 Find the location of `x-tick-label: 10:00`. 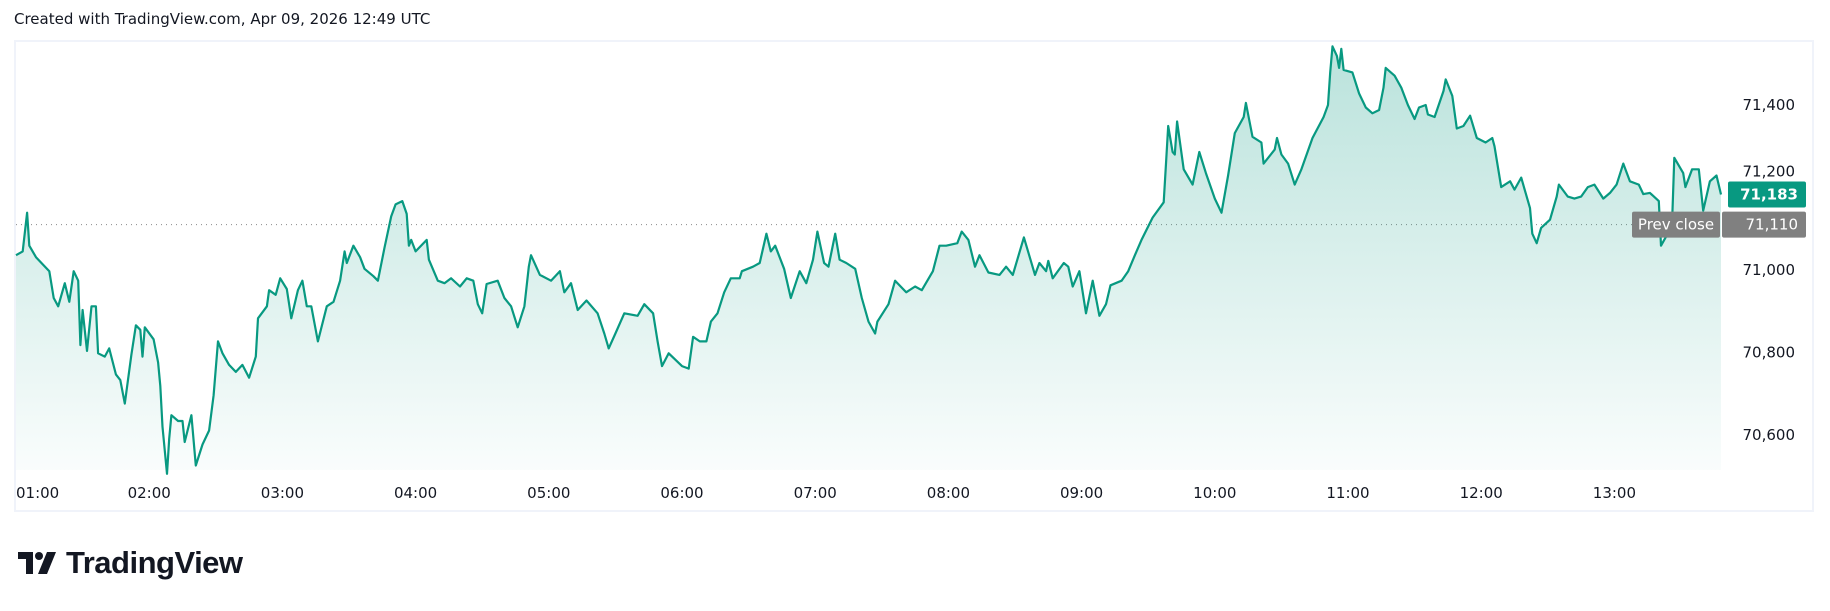

x-tick-label: 10:00 is located at coordinates (1214, 493).